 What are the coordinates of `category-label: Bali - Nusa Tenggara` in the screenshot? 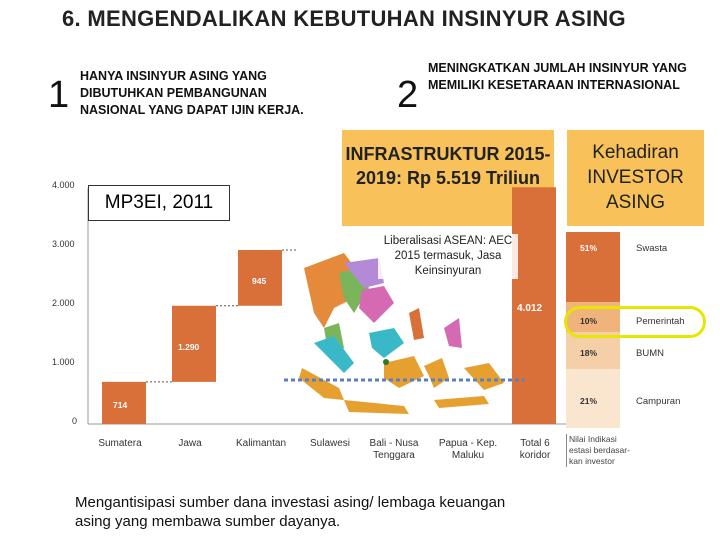 It's located at (394, 449).